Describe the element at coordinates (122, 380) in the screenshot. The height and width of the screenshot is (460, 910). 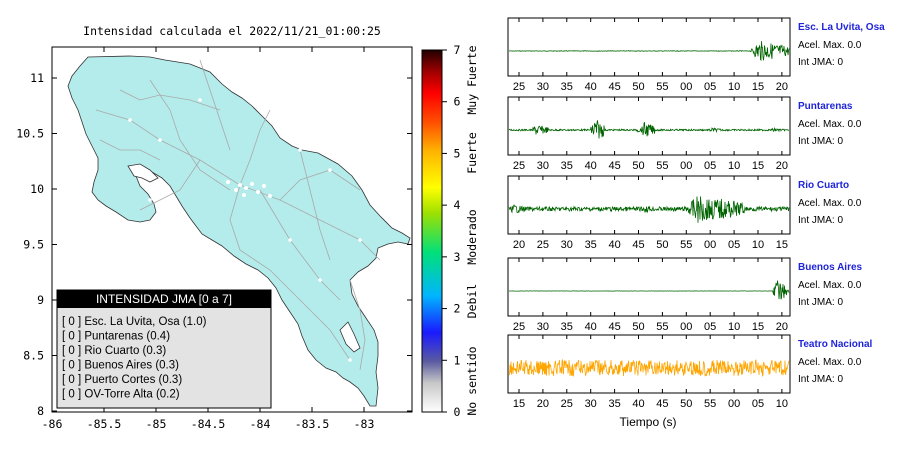
I see `legend-item: [ 0 ] Puerto Cortes (0.3)` at that location.